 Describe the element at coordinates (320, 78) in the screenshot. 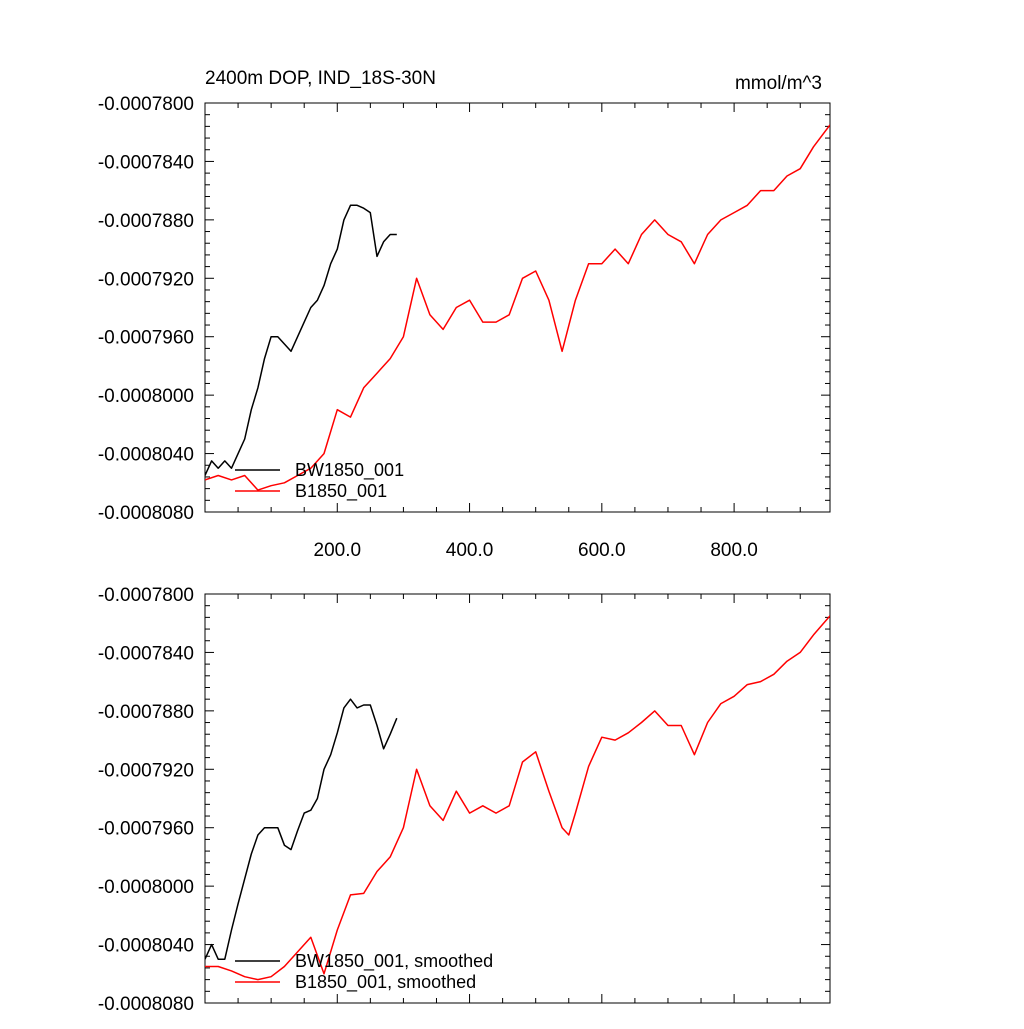

I see `chart-title: 2400m DOP, IND_18S-30N` at that location.